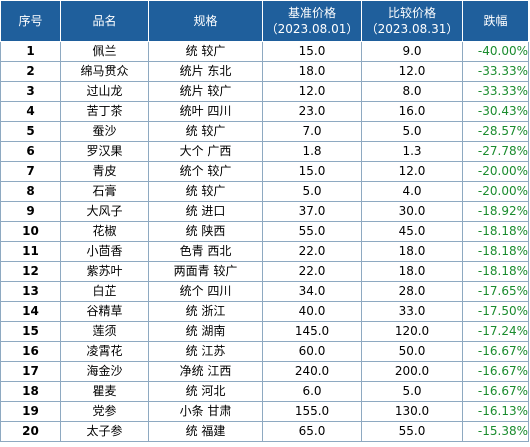 Image resolution: width=530 pixels, height=447 pixels. Describe the element at coordinates (104, 111) in the screenshot. I see `cell-name: 苦丁茶` at that location.